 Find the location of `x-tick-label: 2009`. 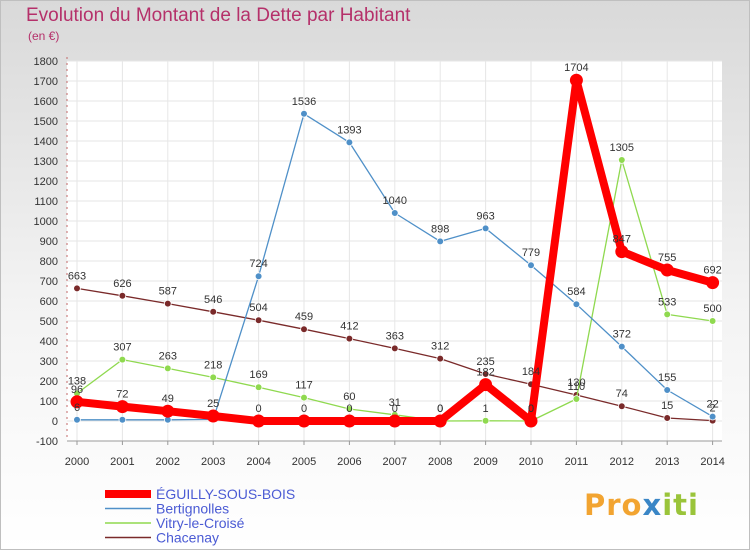

x-tick-label: 2009 is located at coordinates (485, 462).